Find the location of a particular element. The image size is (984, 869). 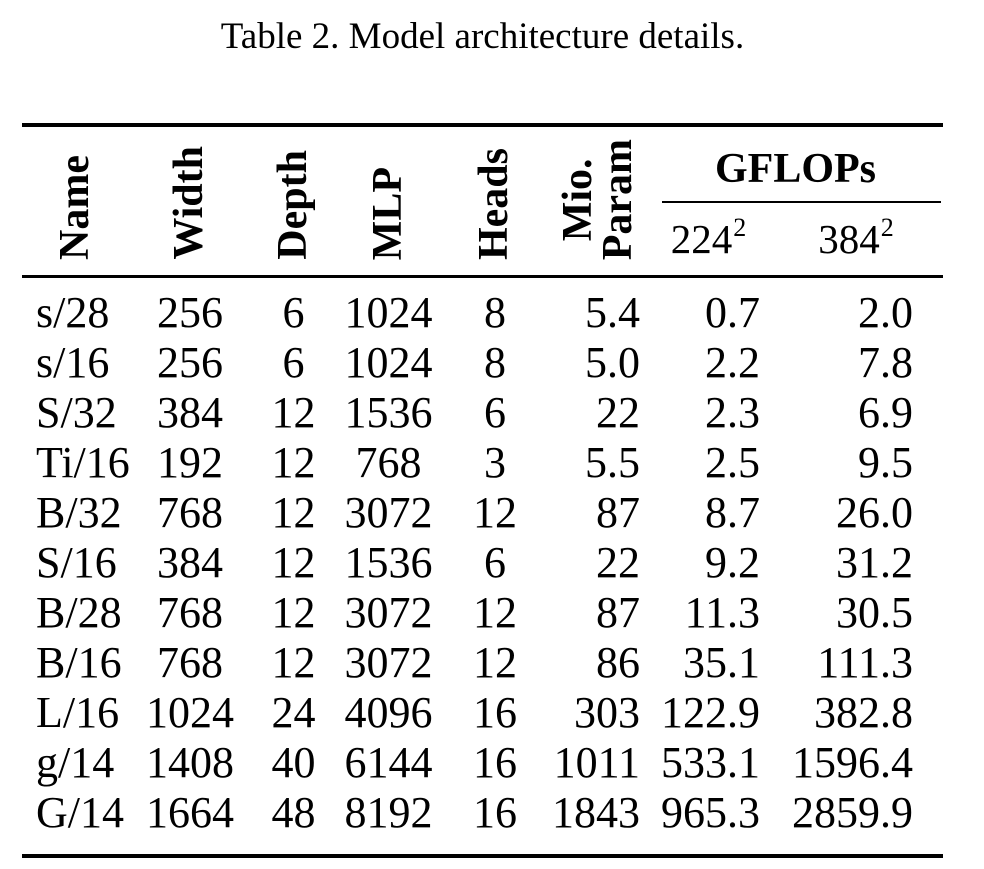

rotated-label: Heads is located at coordinates (494, 204).